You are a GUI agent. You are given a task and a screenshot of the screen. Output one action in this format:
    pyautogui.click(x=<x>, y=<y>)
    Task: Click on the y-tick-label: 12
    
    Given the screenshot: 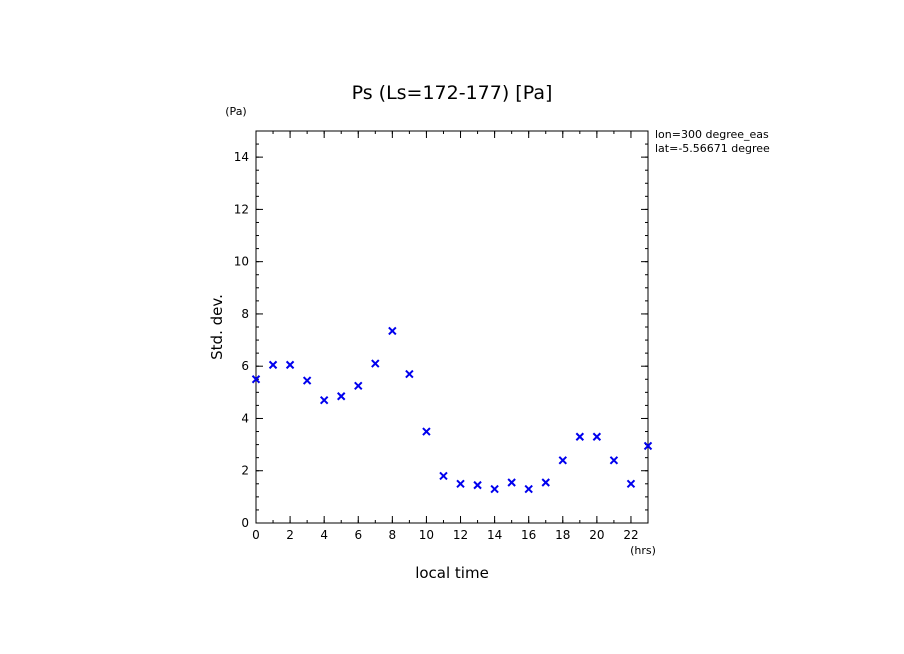 What is the action you would take?
    pyautogui.click(x=241, y=209)
    